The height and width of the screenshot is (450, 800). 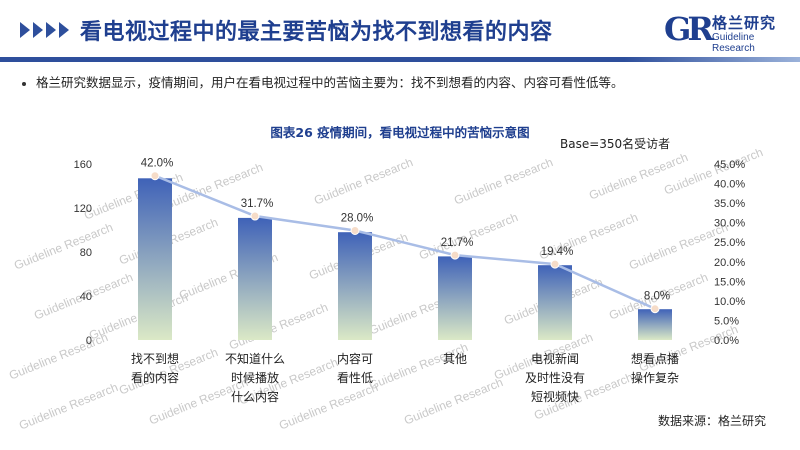 I want to click on category-label: 操作复杂, so click(x=655, y=377).